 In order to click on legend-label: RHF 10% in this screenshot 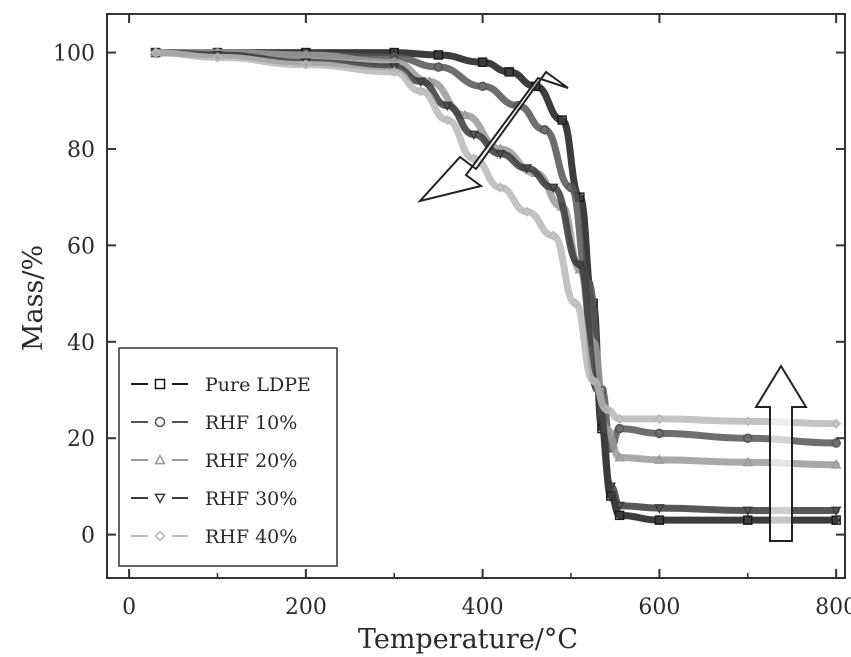, I will do `click(251, 423)`.